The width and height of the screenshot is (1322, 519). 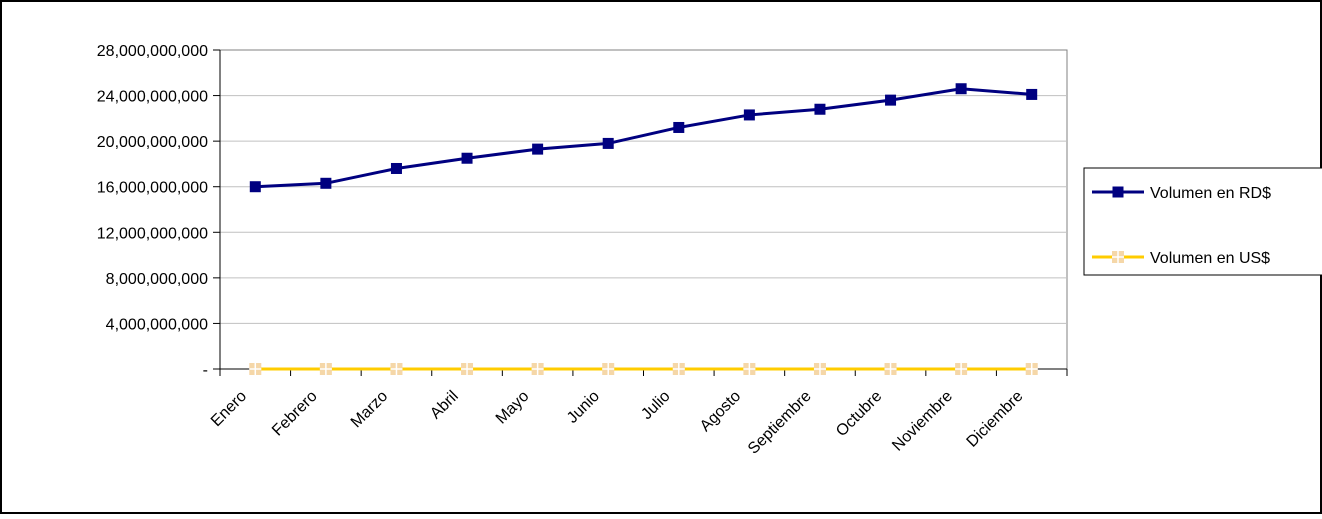 What do you see at coordinates (205, 370) in the screenshot?
I see `y-tick-label: -` at bounding box center [205, 370].